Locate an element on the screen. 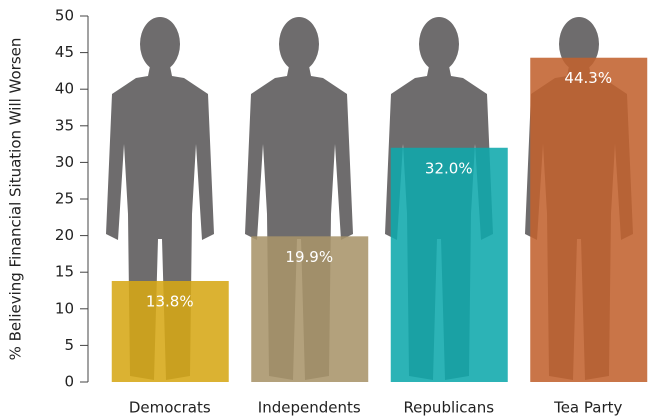 The height and width of the screenshot is (419, 655). y-tick-label: 0 is located at coordinates (69, 382).